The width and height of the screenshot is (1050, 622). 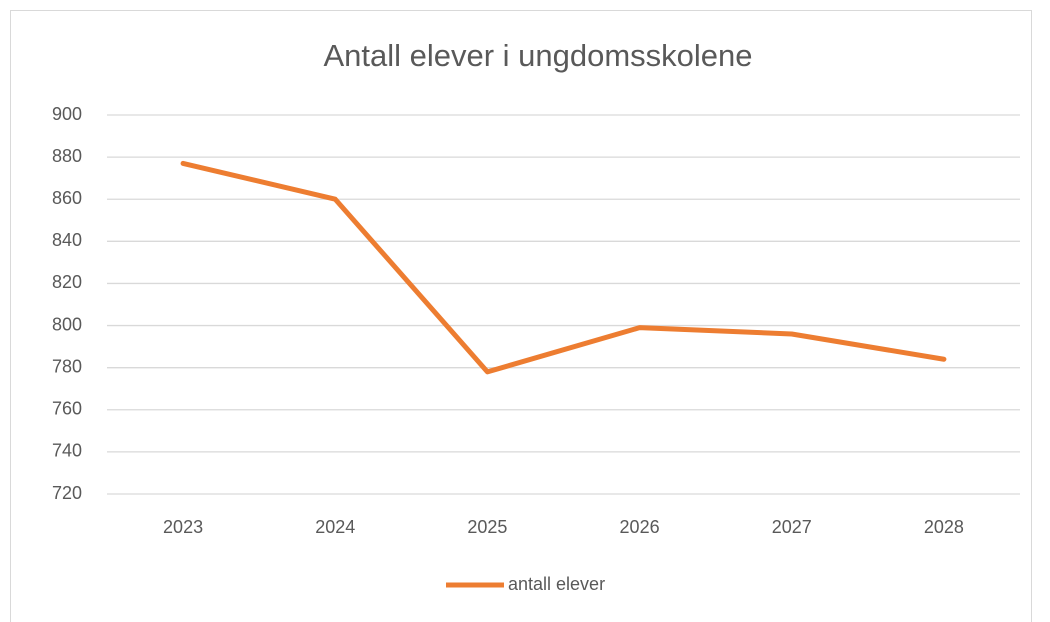 I want to click on y-tick-label: 880, so click(x=67, y=156).